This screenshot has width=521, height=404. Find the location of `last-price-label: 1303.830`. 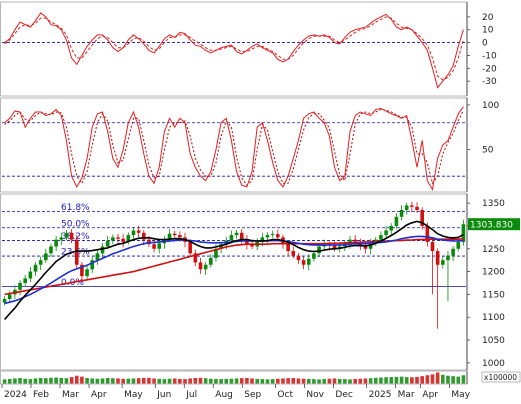

last-price-label: 1303.830 is located at coordinates (491, 226).